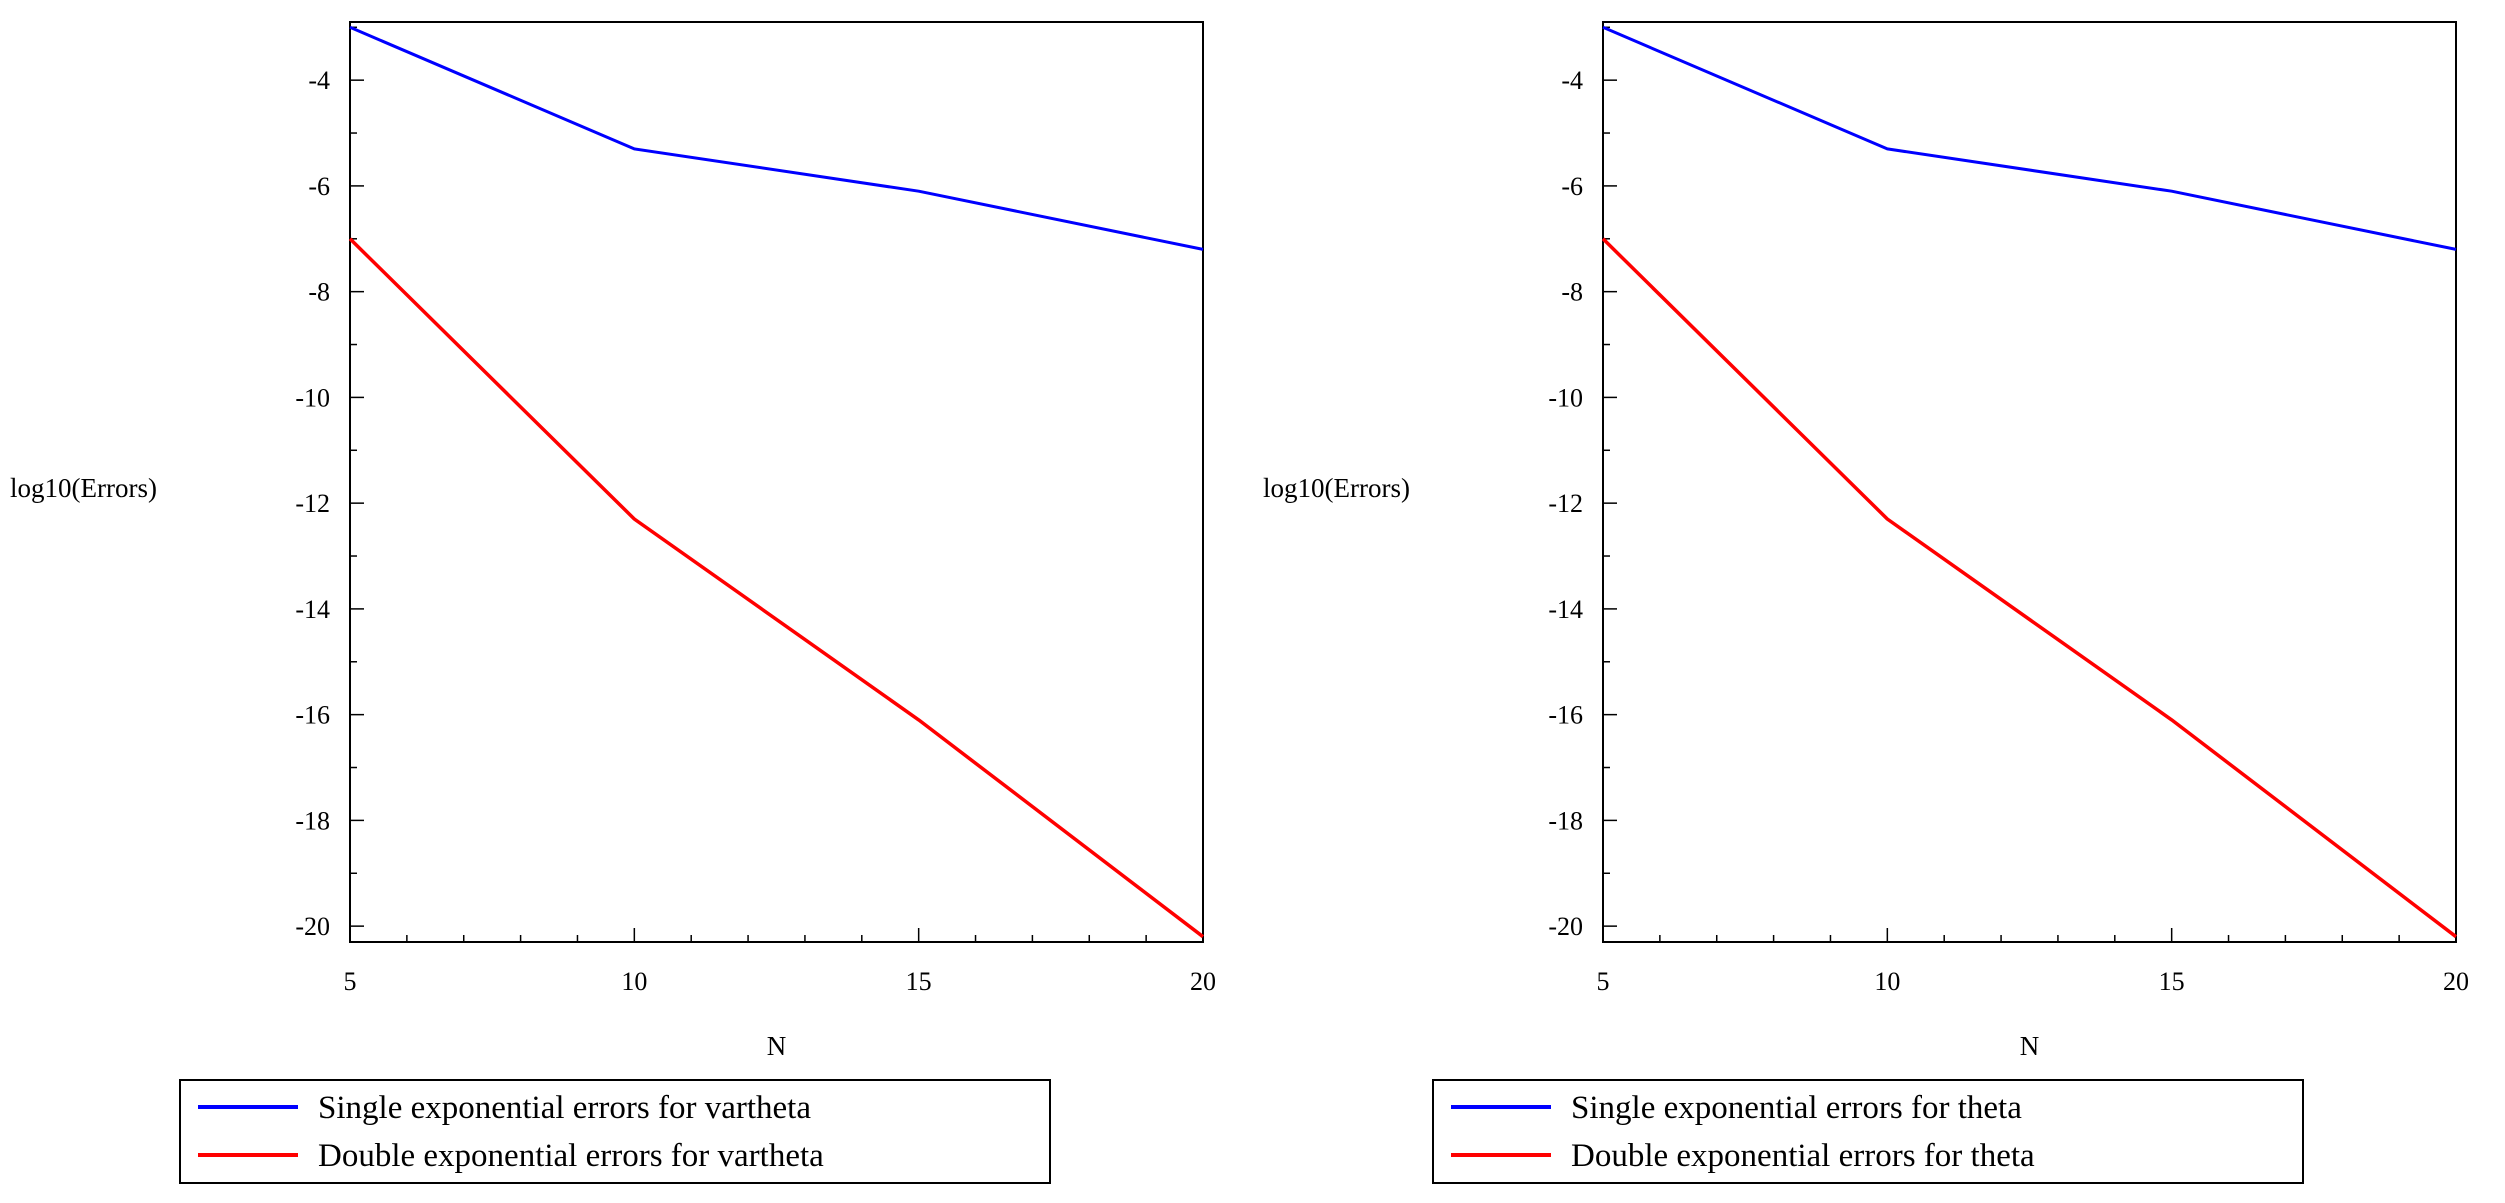 The width and height of the screenshot is (2505, 1203). What do you see at coordinates (571, 1156) in the screenshot?
I see `legend-entry-label: Double exponential errors for vartheta` at bounding box center [571, 1156].